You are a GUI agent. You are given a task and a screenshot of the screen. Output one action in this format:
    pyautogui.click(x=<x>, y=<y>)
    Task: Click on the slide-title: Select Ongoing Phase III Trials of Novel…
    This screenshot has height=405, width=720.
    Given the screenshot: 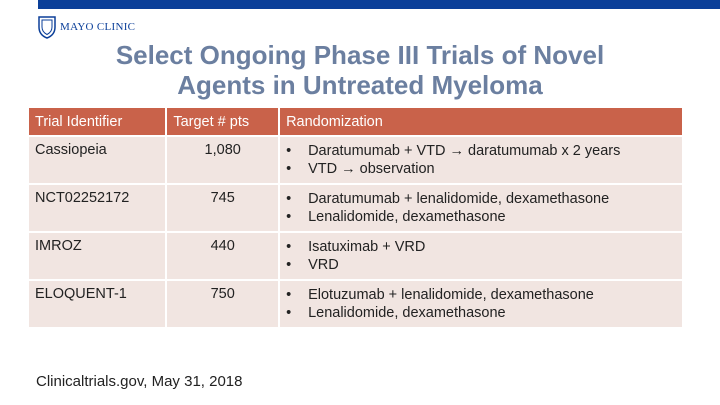 What is the action you would take?
    pyautogui.click(x=360, y=70)
    